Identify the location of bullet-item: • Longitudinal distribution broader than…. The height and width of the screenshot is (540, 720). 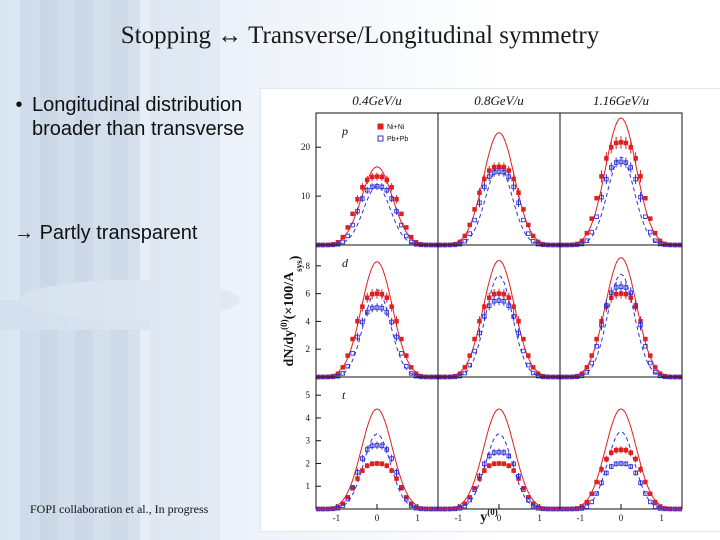
(131, 117).